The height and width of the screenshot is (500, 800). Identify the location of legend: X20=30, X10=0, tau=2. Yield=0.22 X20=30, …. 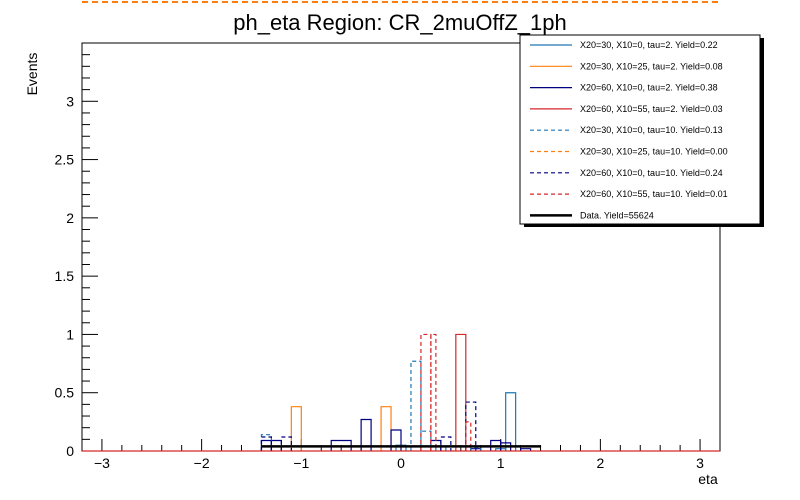
(641, 130).